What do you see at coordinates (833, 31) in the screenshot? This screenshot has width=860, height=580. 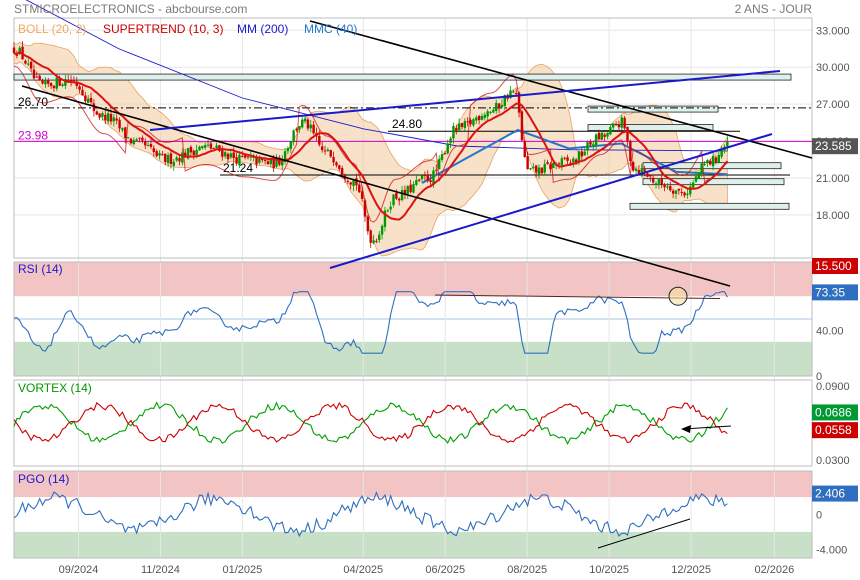 I see `price-y-tick: 33.000` at bounding box center [833, 31].